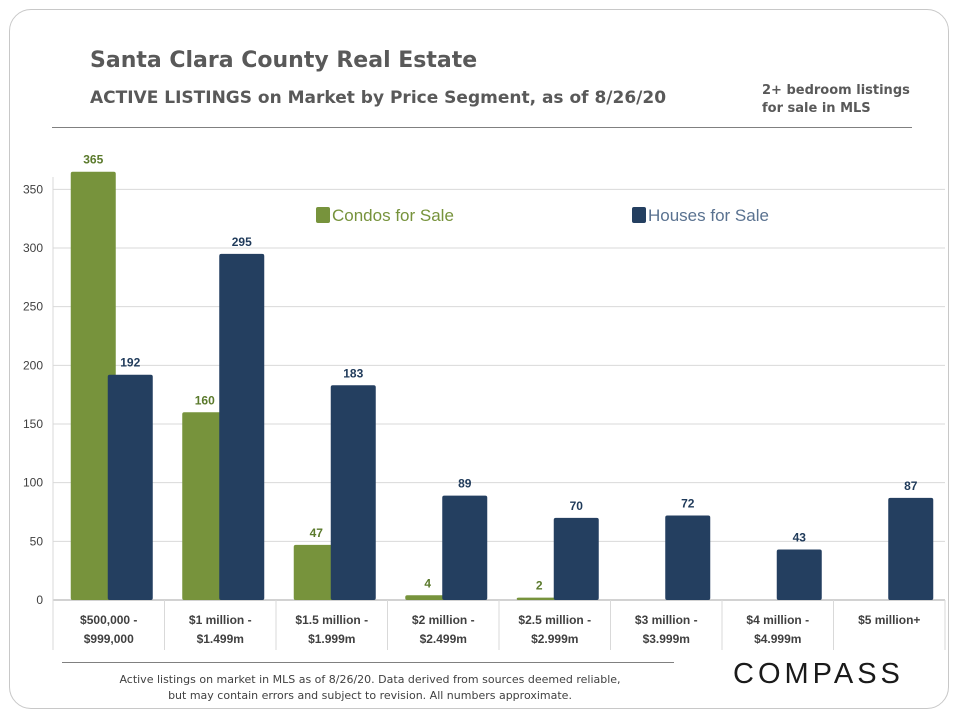 Image resolution: width=960 pixels, height=720 pixels. I want to click on house-value-label: 192, so click(130, 363).